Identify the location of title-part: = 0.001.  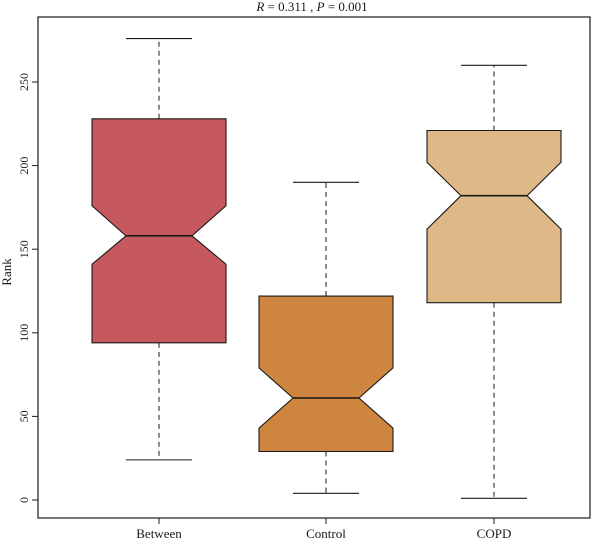
(346, 7).